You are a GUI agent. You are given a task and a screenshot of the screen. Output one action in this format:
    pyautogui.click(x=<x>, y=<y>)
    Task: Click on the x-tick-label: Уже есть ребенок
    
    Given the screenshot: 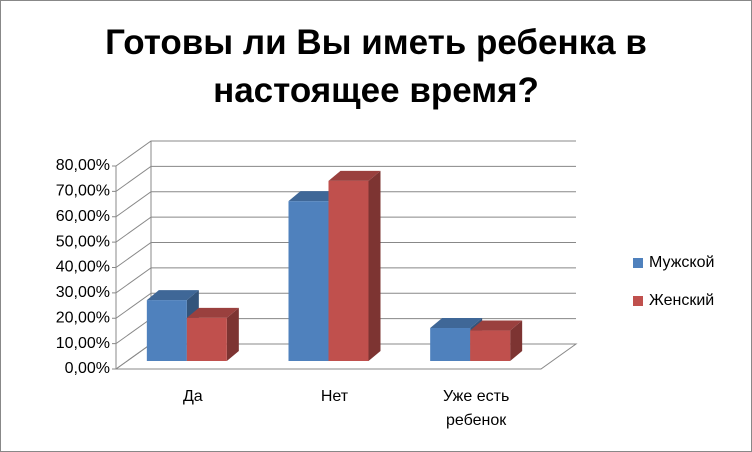 What is the action you would take?
    pyautogui.click(x=476, y=408)
    